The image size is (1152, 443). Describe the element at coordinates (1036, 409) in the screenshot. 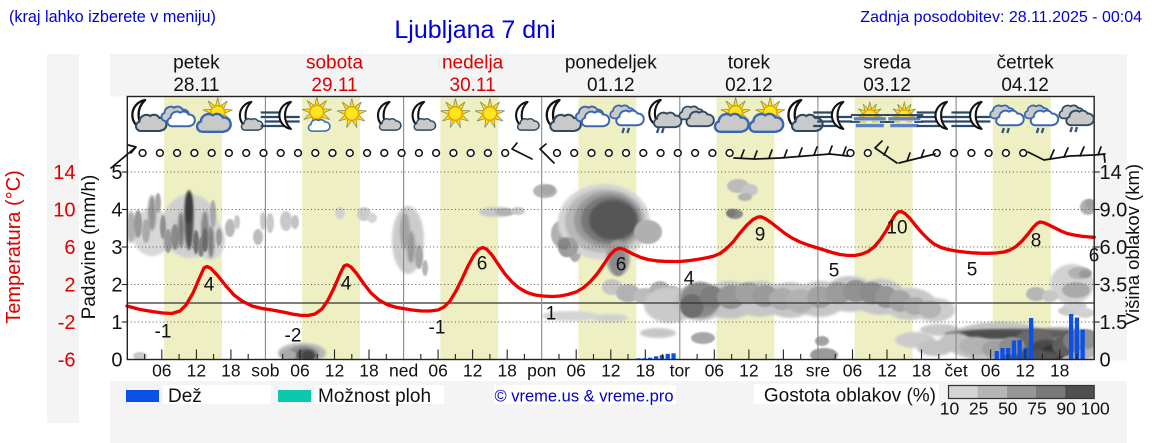

I see `svg-text: 75` at that location.